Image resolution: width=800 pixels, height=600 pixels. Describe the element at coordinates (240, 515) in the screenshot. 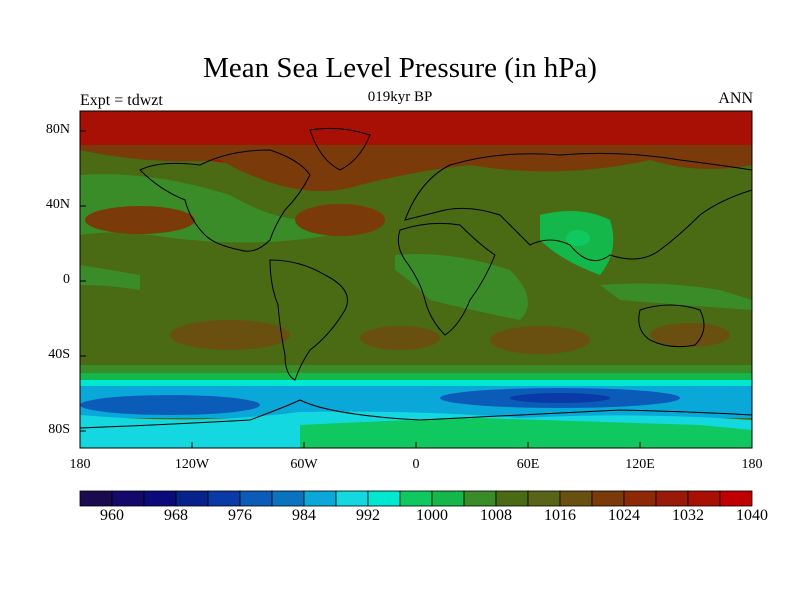

I see `colorbar-label: 976` at that location.